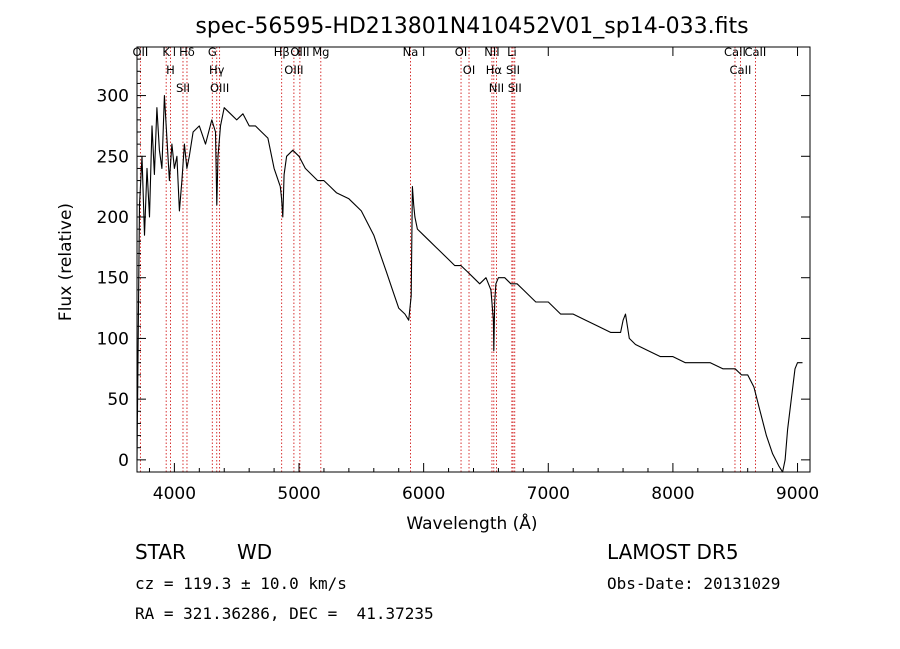 This screenshot has width=900, height=649. Describe the element at coordinates (212, 52) in the screenshot. I see `line-marker-label-17: G` at that location.